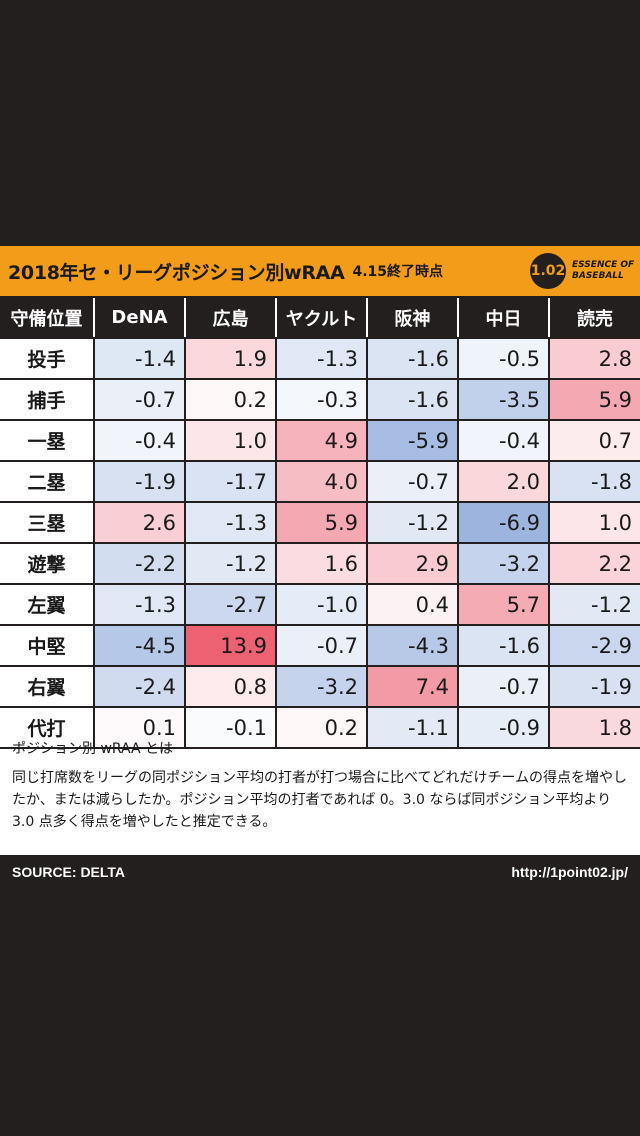  Describe the element at coordinates (47, 727) in the screenshot. I see `row-label-position: 代打` at that location.